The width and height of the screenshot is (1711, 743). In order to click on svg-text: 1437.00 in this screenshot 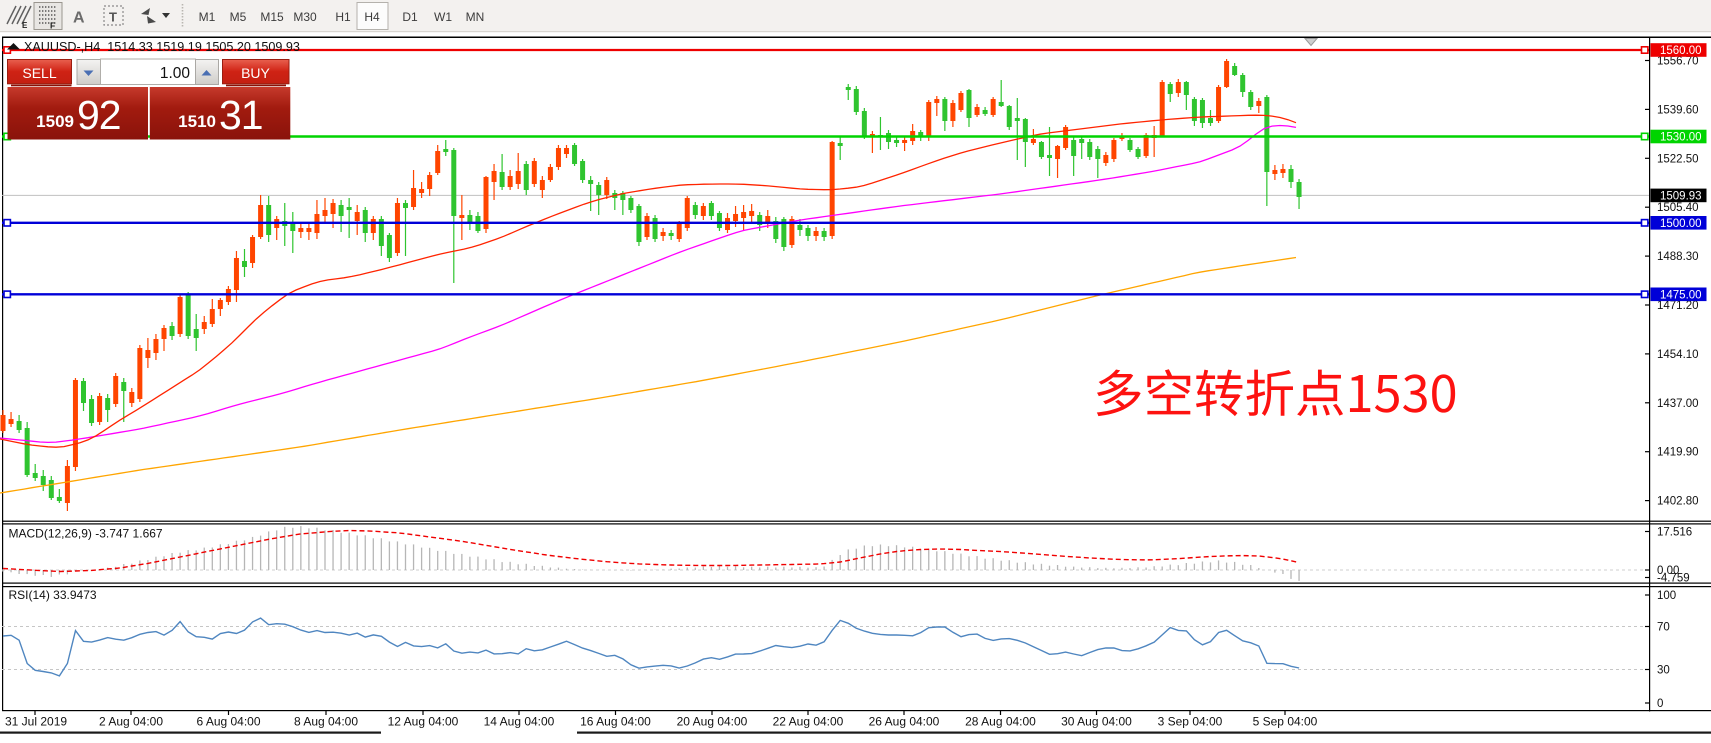, I will do `click(1678, 404)`.